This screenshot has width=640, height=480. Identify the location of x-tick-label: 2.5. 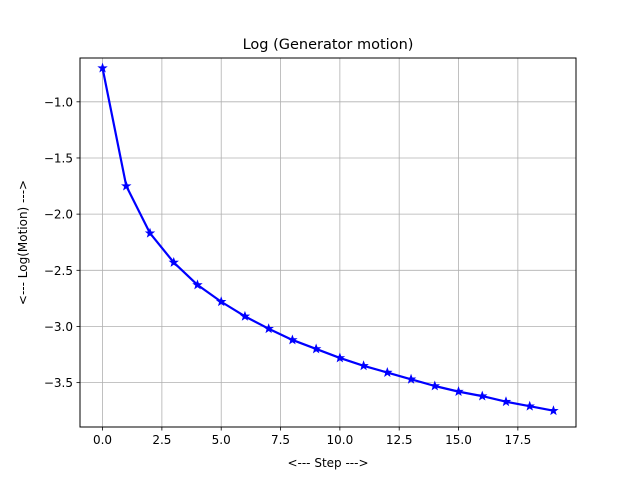
(161, 440).